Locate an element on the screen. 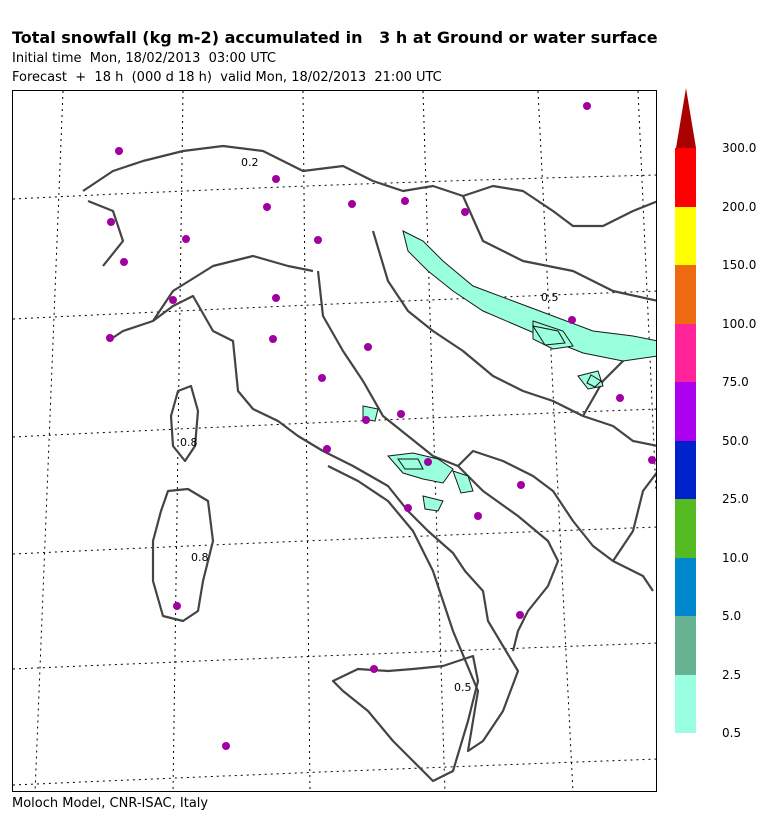  legend-label: 150.0 is located at coordinates (739, 265).